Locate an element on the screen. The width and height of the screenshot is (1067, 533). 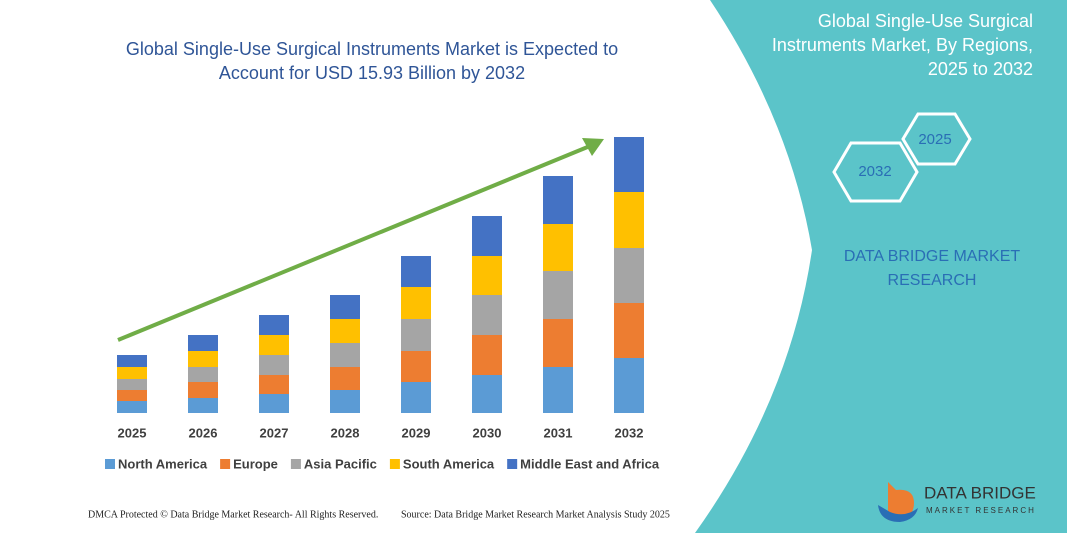
x-tick-label: 2032 is located at coordinates (629, 432).